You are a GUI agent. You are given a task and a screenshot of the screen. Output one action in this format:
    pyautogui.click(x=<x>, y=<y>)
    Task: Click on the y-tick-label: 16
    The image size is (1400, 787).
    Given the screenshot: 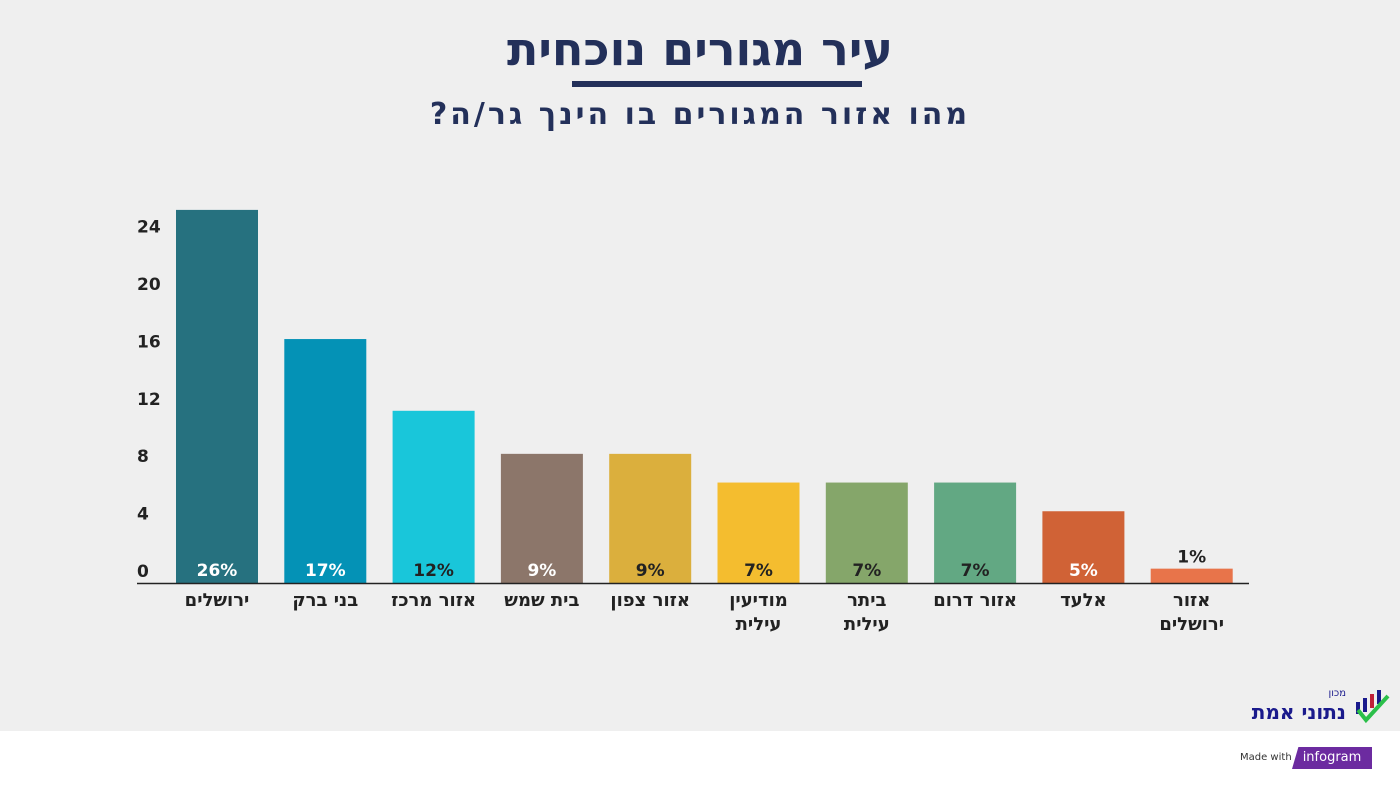 What is the action you would take?
    pyautogui.click(x=149, y=342)
    